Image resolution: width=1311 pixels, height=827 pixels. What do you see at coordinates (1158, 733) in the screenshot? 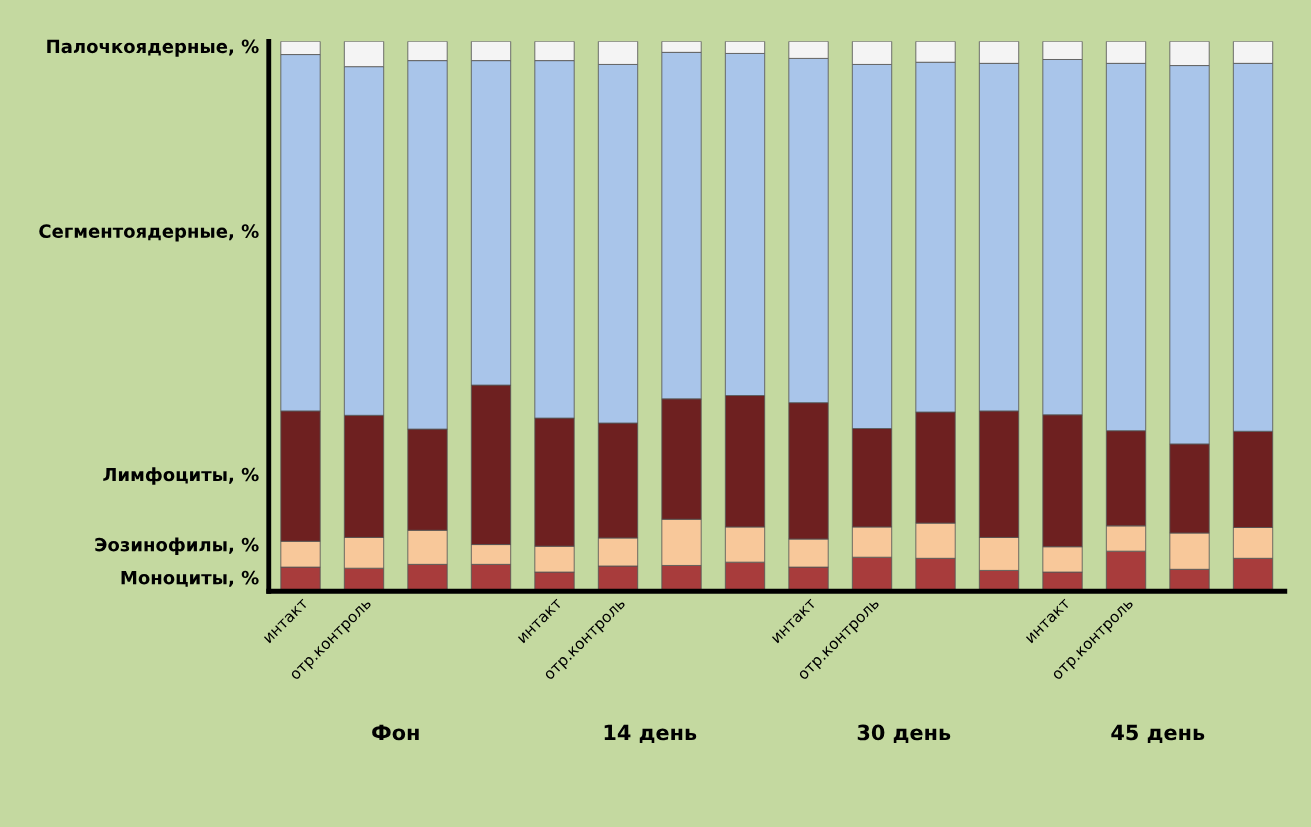
I see `text: 45 день` at bounding box center [1158, 733].